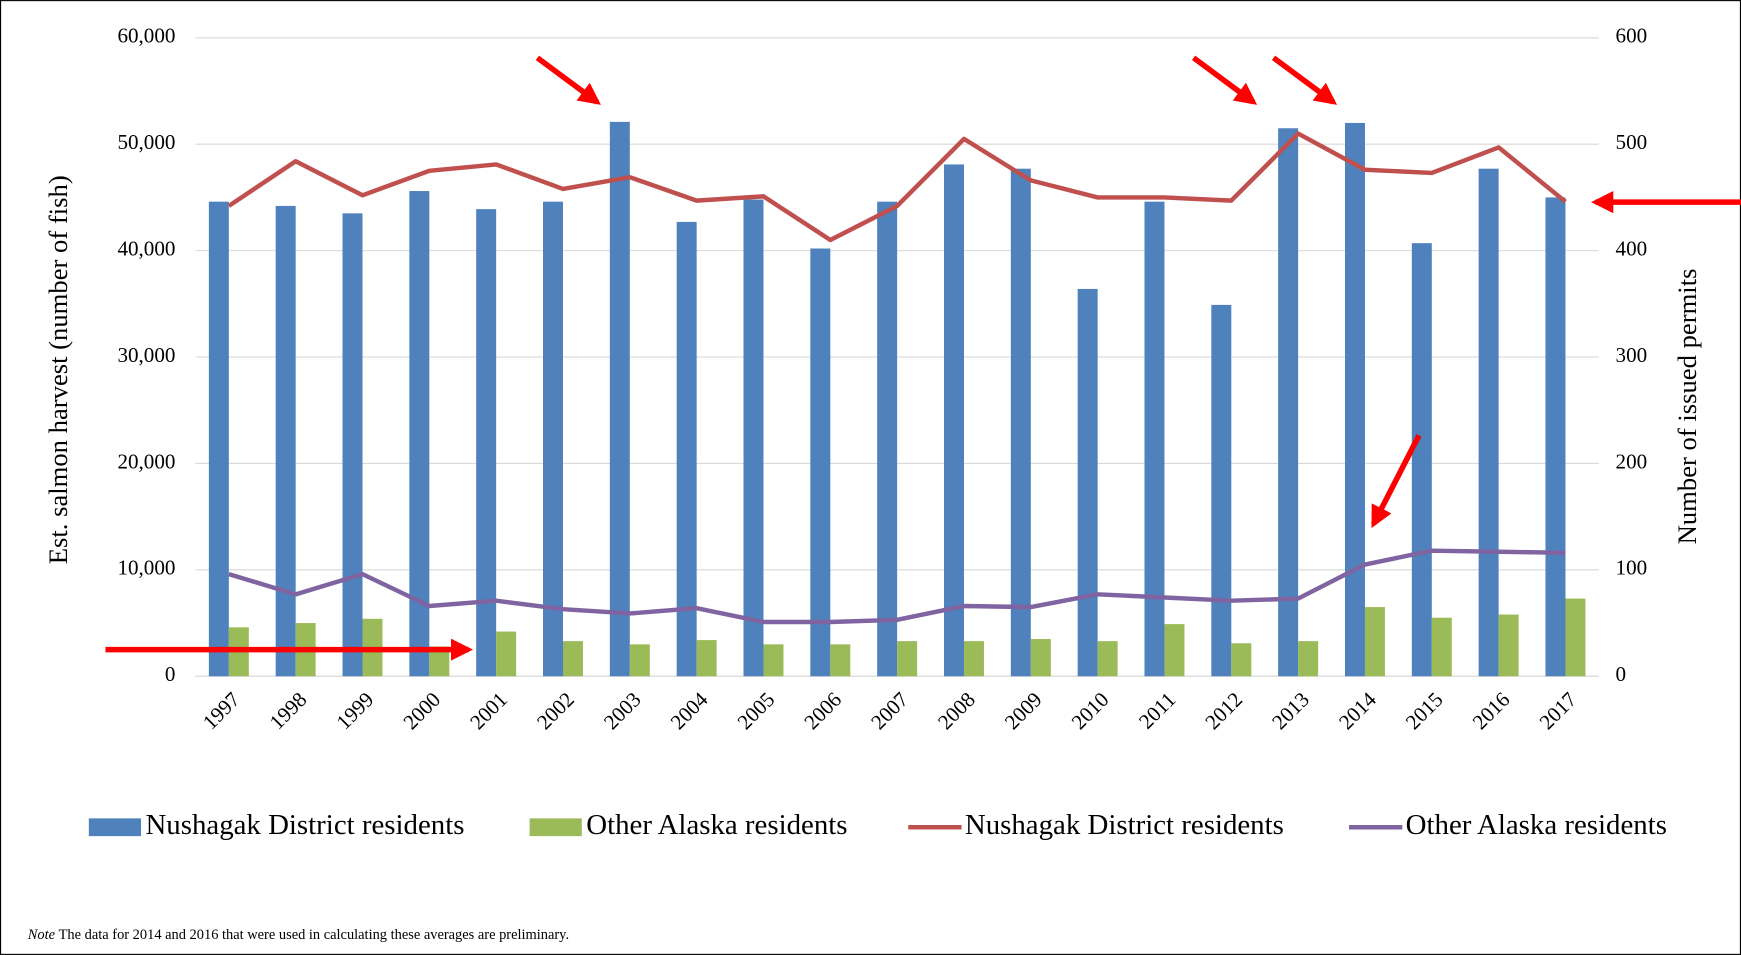  I want to click on y2-axis-title: Number of issued permits, so click(1687, 407).